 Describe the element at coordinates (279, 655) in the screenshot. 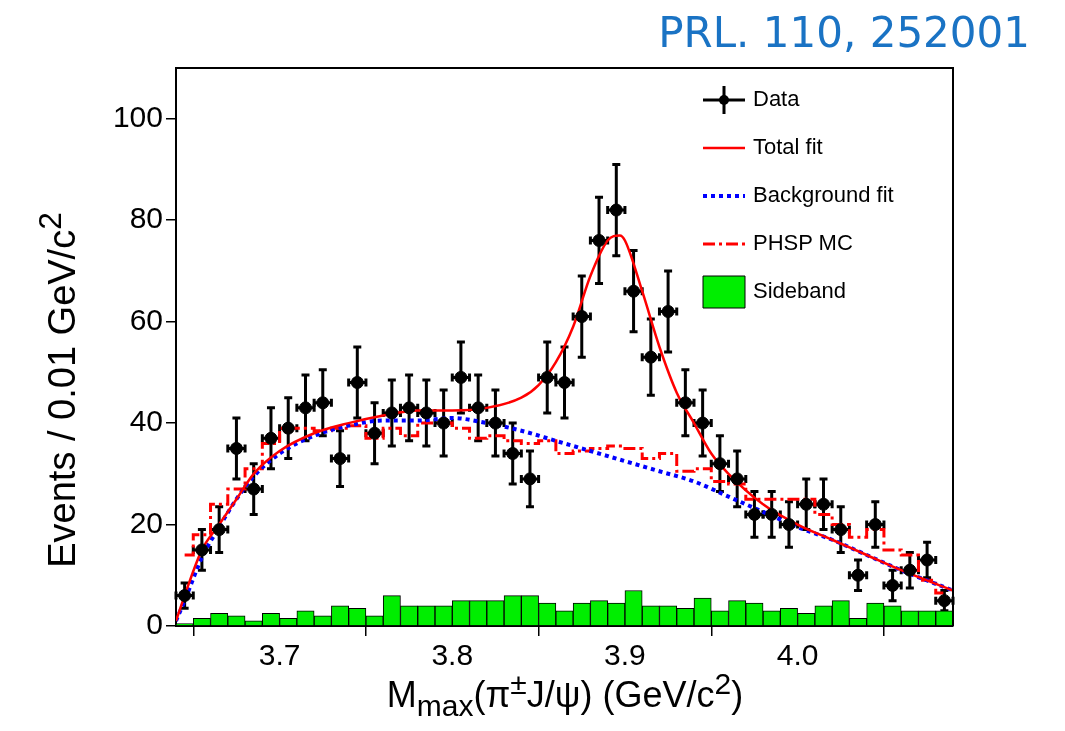

I see `x-tick-label: 3.7` at that location.